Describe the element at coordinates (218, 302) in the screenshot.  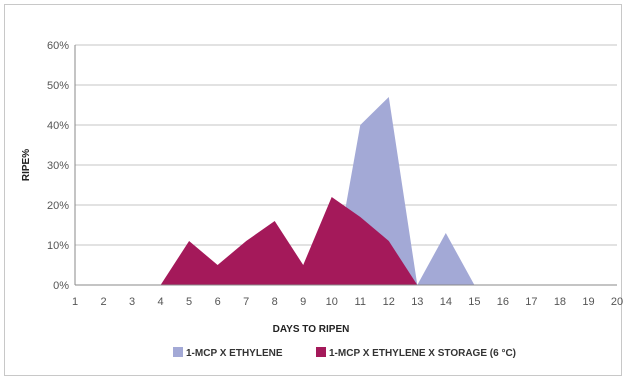
I see `x-tick-label: 6` at that location.